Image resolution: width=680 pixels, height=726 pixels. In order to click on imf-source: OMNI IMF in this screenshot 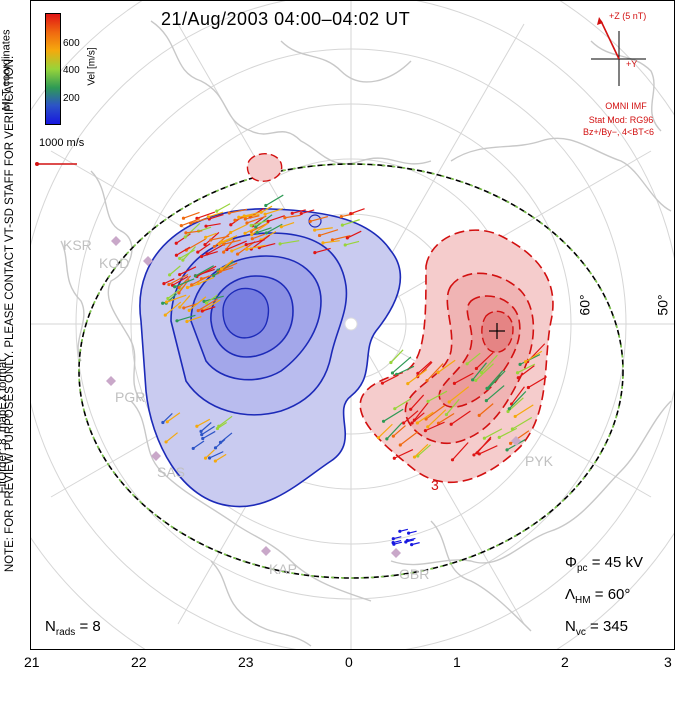, I will do `click(626, 106)`.